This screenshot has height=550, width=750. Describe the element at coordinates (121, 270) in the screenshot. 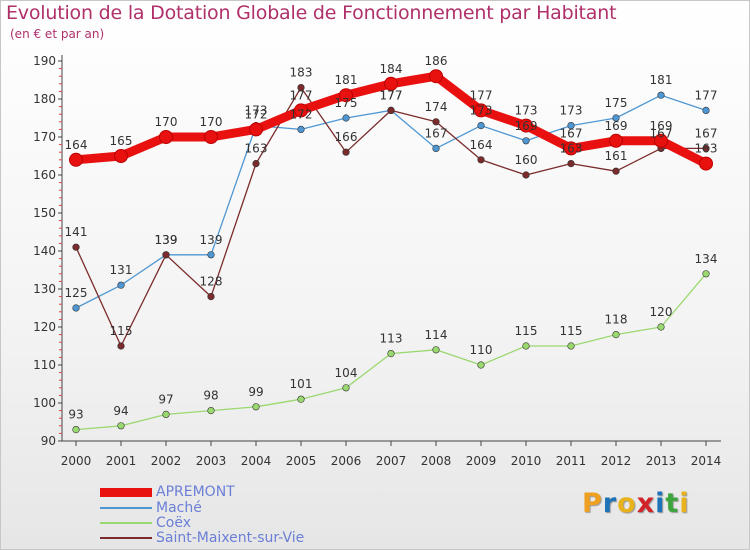

I see `data-label: 131` at that location.